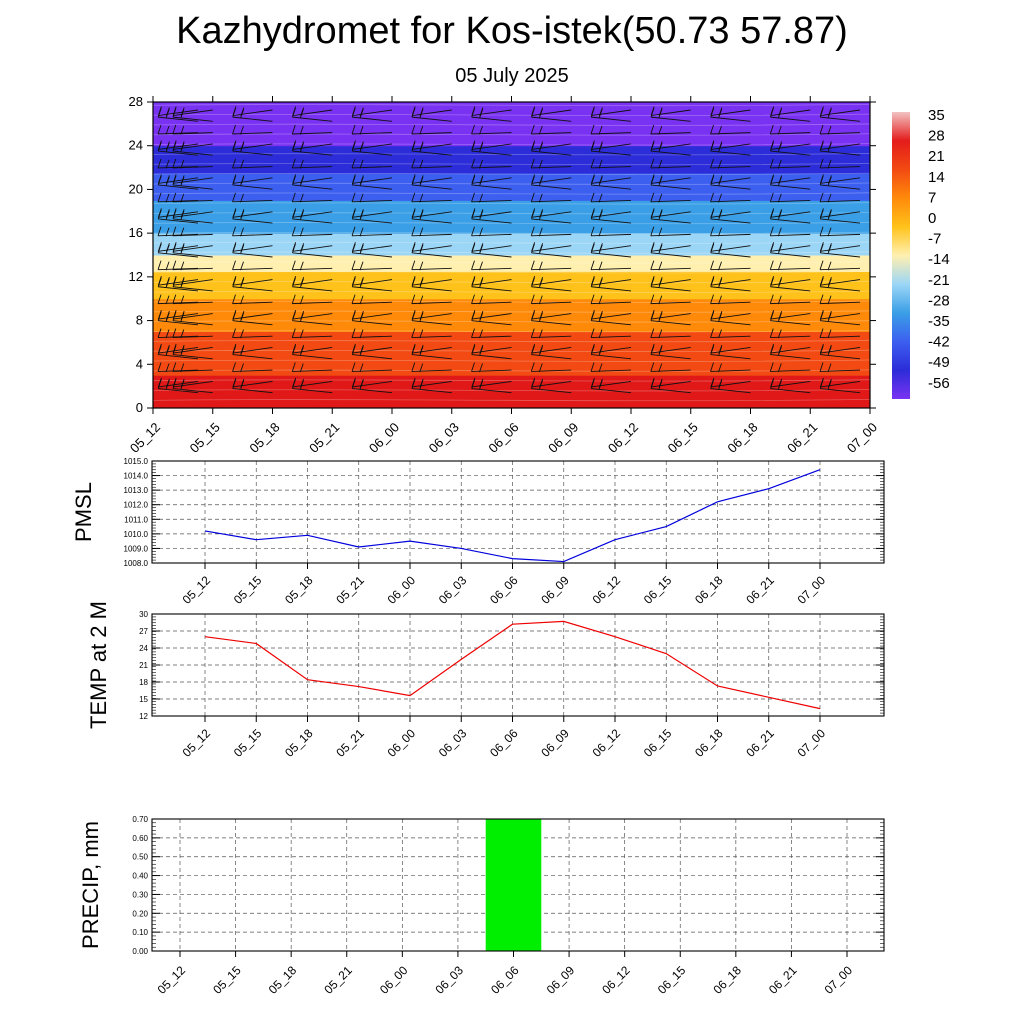 The width and height of the screenshot is (1024, 1024). What do you see at coordinates (921, 253) in the screenshot?
I see `temperature-colorbar: 35 28 21 14 7 0 -7 -14 -21 -28 -35 -42 -49 -56` at bounding box center [921, 253].